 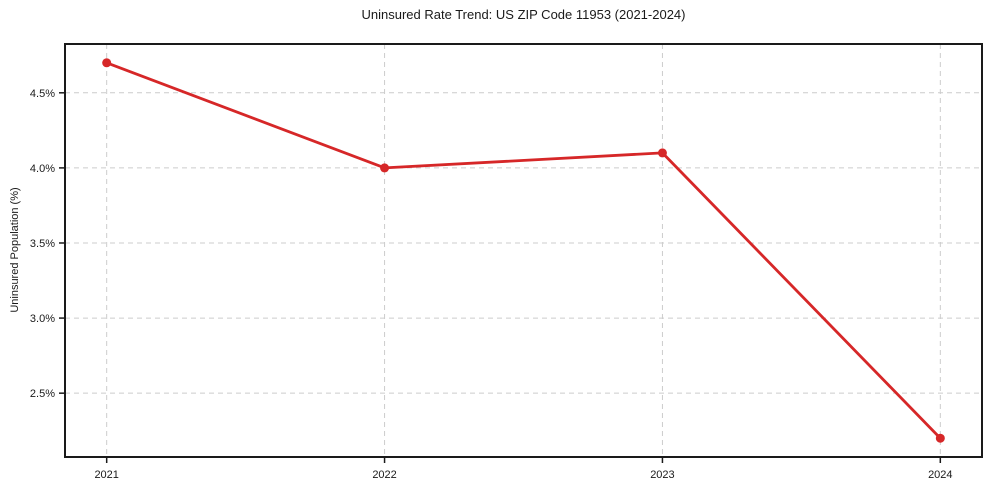 What do you see at coordinates (42, 244) in the screenshot?
I see `y-tick-label: 3.5%` at bounding box center [42, 244].